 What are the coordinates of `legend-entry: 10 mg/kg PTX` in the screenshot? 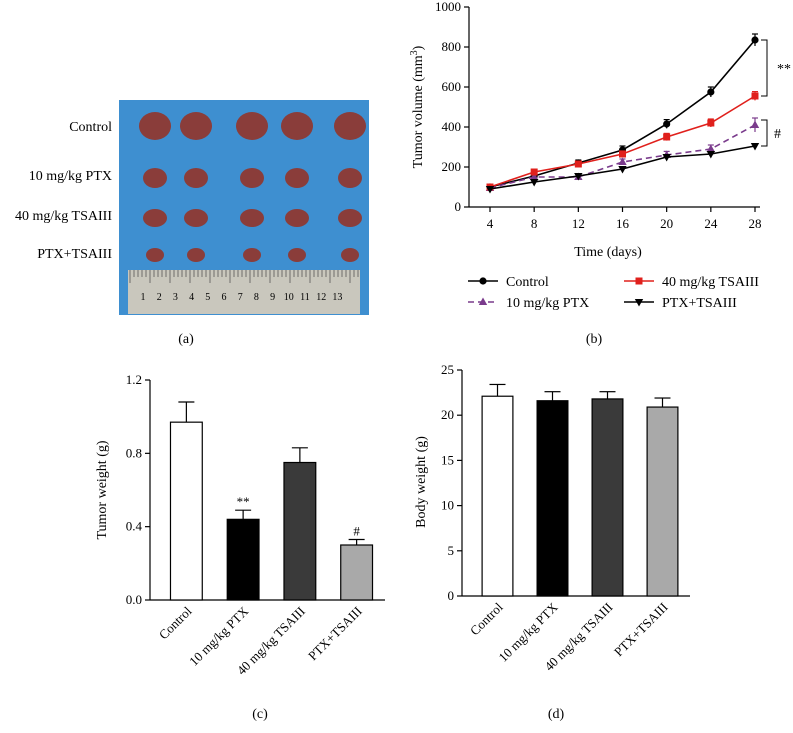 It's located at (528, 303).